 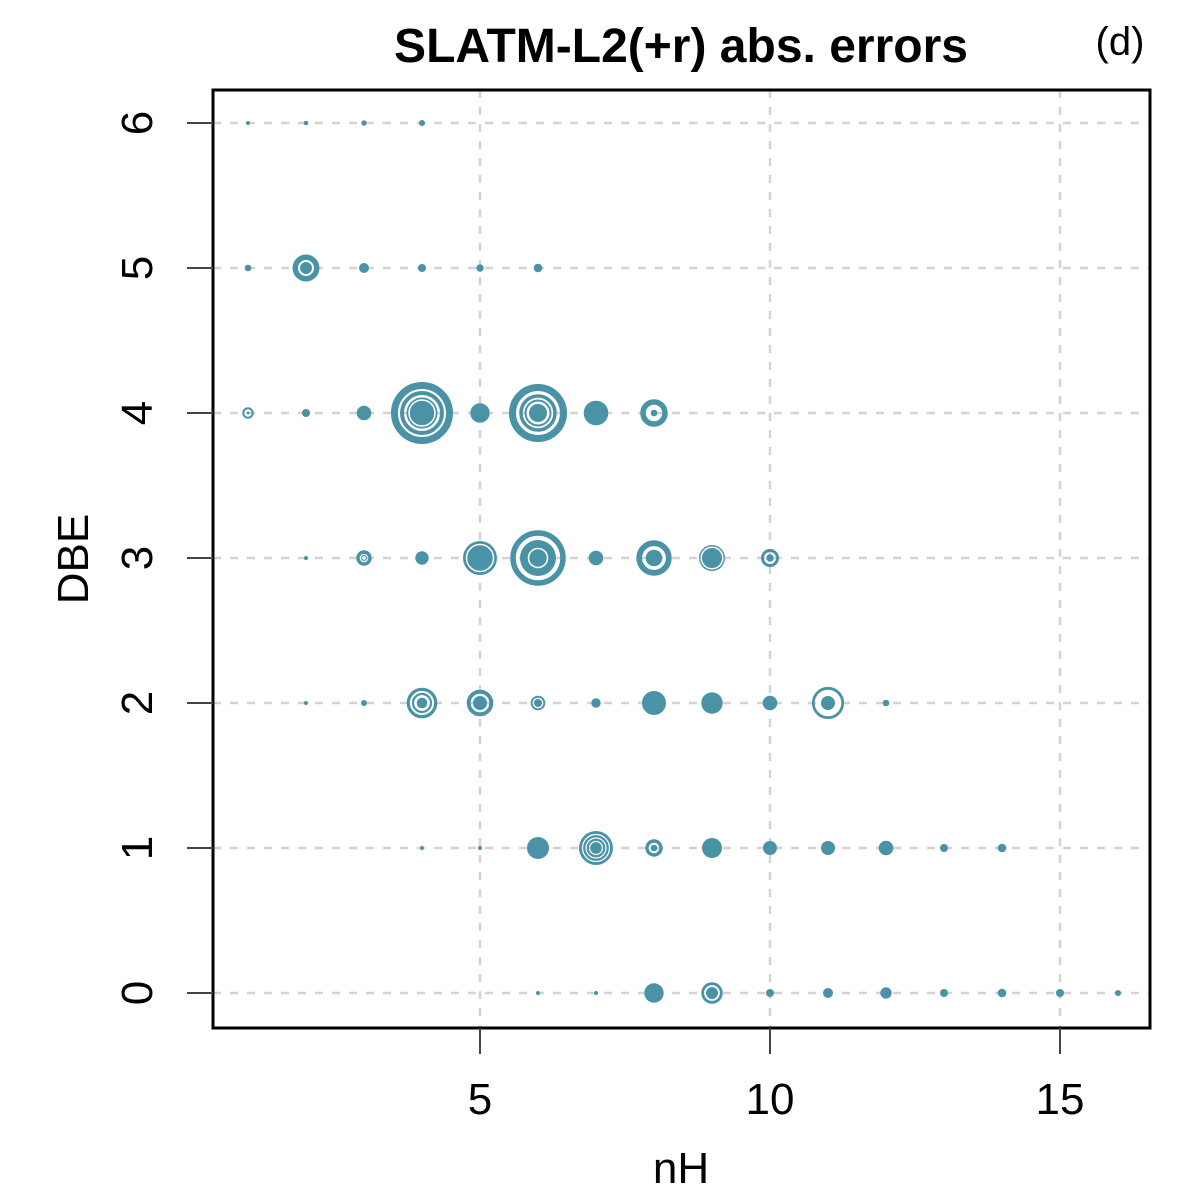 I want to click on y-tick-label: 3, so click(x=137, y=558).